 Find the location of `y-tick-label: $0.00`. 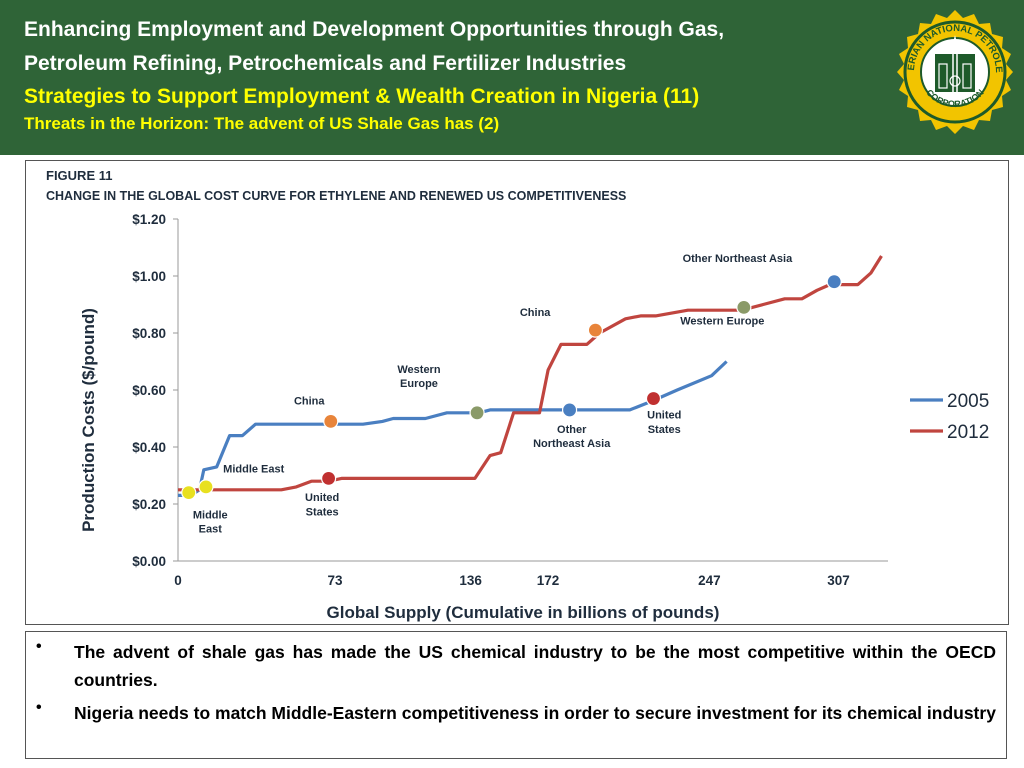

y-tick-label: $0.00 is located at coordinates (149, 561).